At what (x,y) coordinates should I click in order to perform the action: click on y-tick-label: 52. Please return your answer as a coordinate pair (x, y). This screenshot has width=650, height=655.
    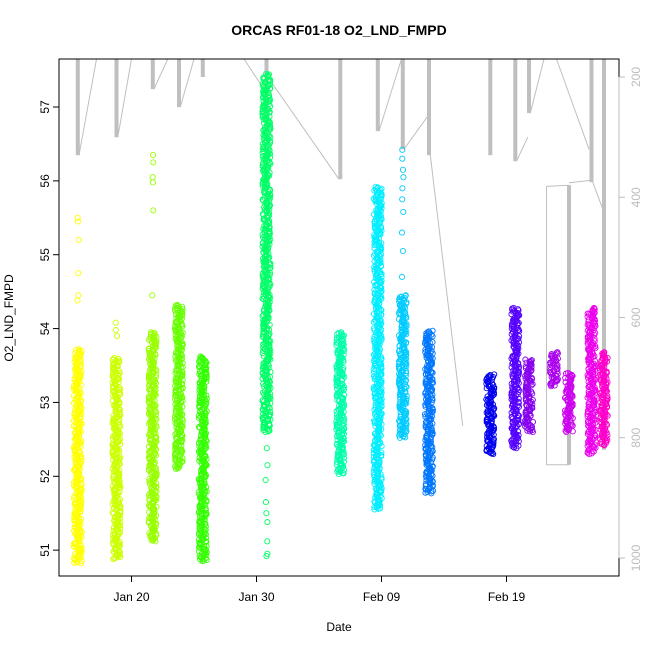
    Looking at the image, I should click on (45, 476).